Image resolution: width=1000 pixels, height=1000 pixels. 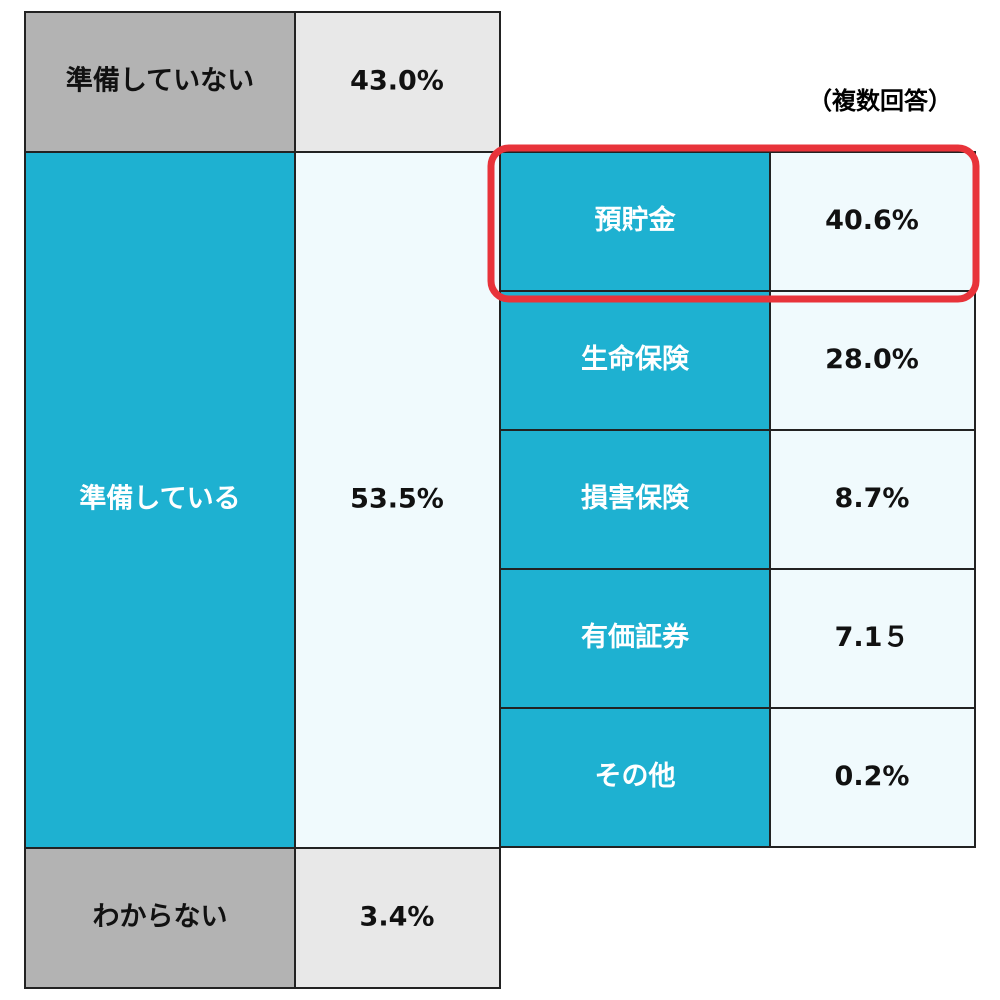 I want to click on row-label: わからない, so click(x=160, y=917).